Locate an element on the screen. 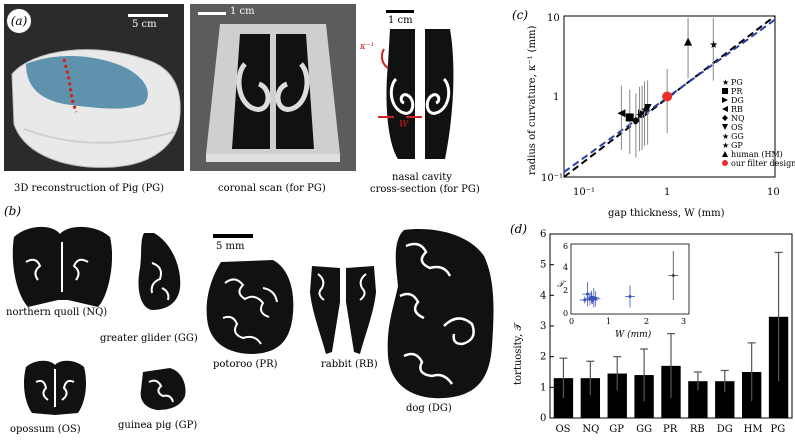  point-rb is located at coordinates (621, 113).